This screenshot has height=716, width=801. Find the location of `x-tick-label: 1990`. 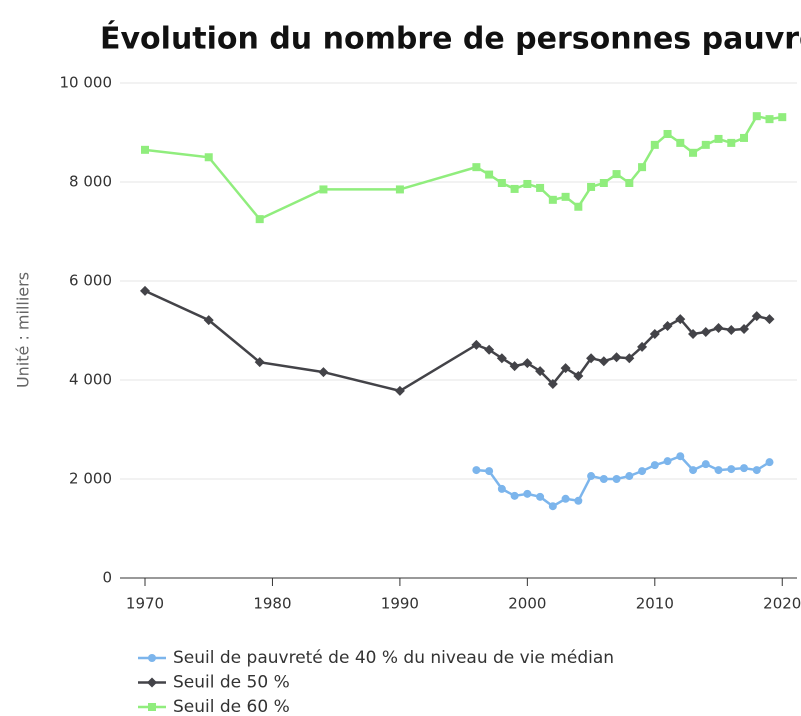

x-tick-label: 1990 is located at coordinates (400, 604).